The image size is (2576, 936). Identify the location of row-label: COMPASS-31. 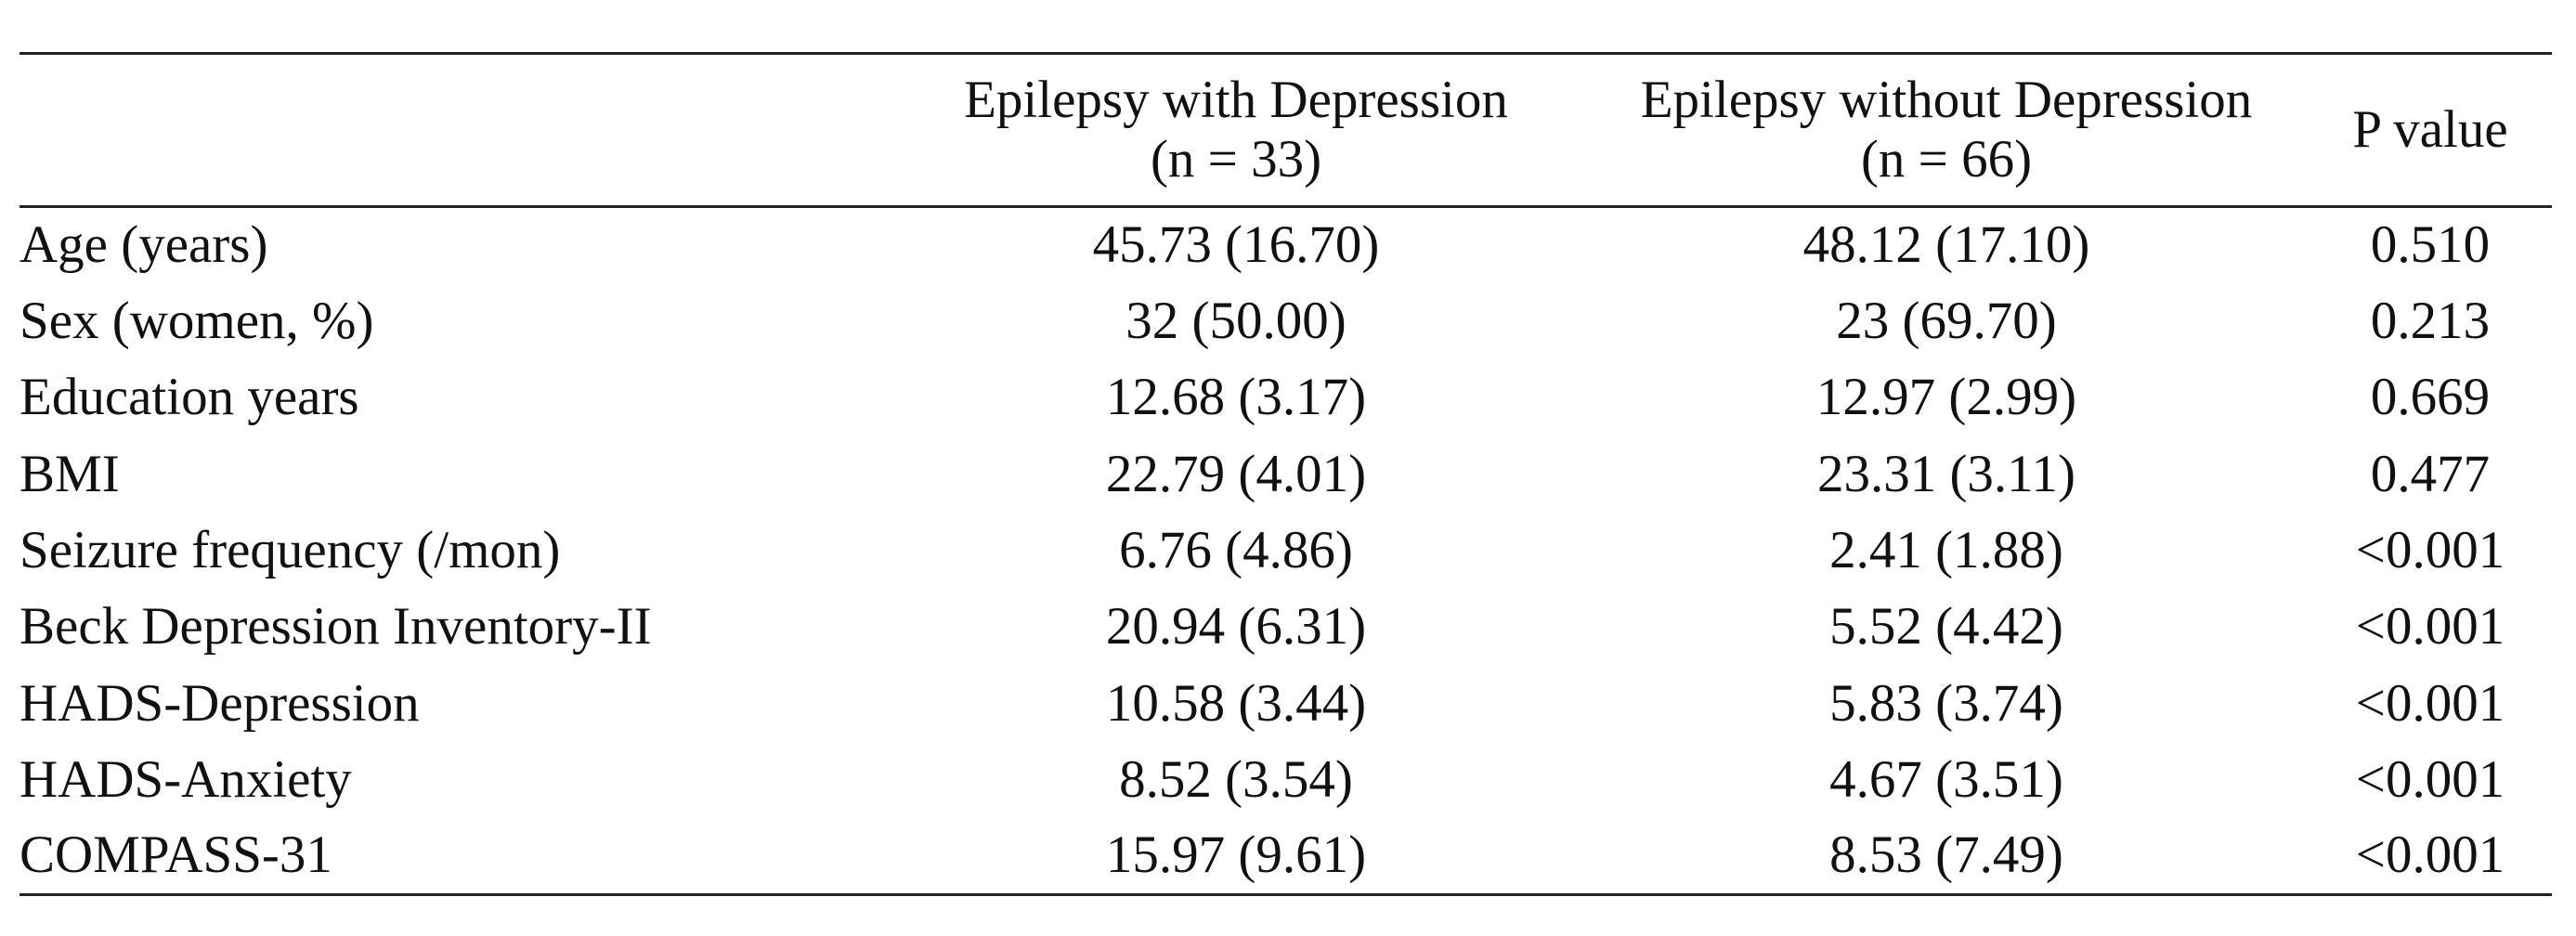
(176, 855).